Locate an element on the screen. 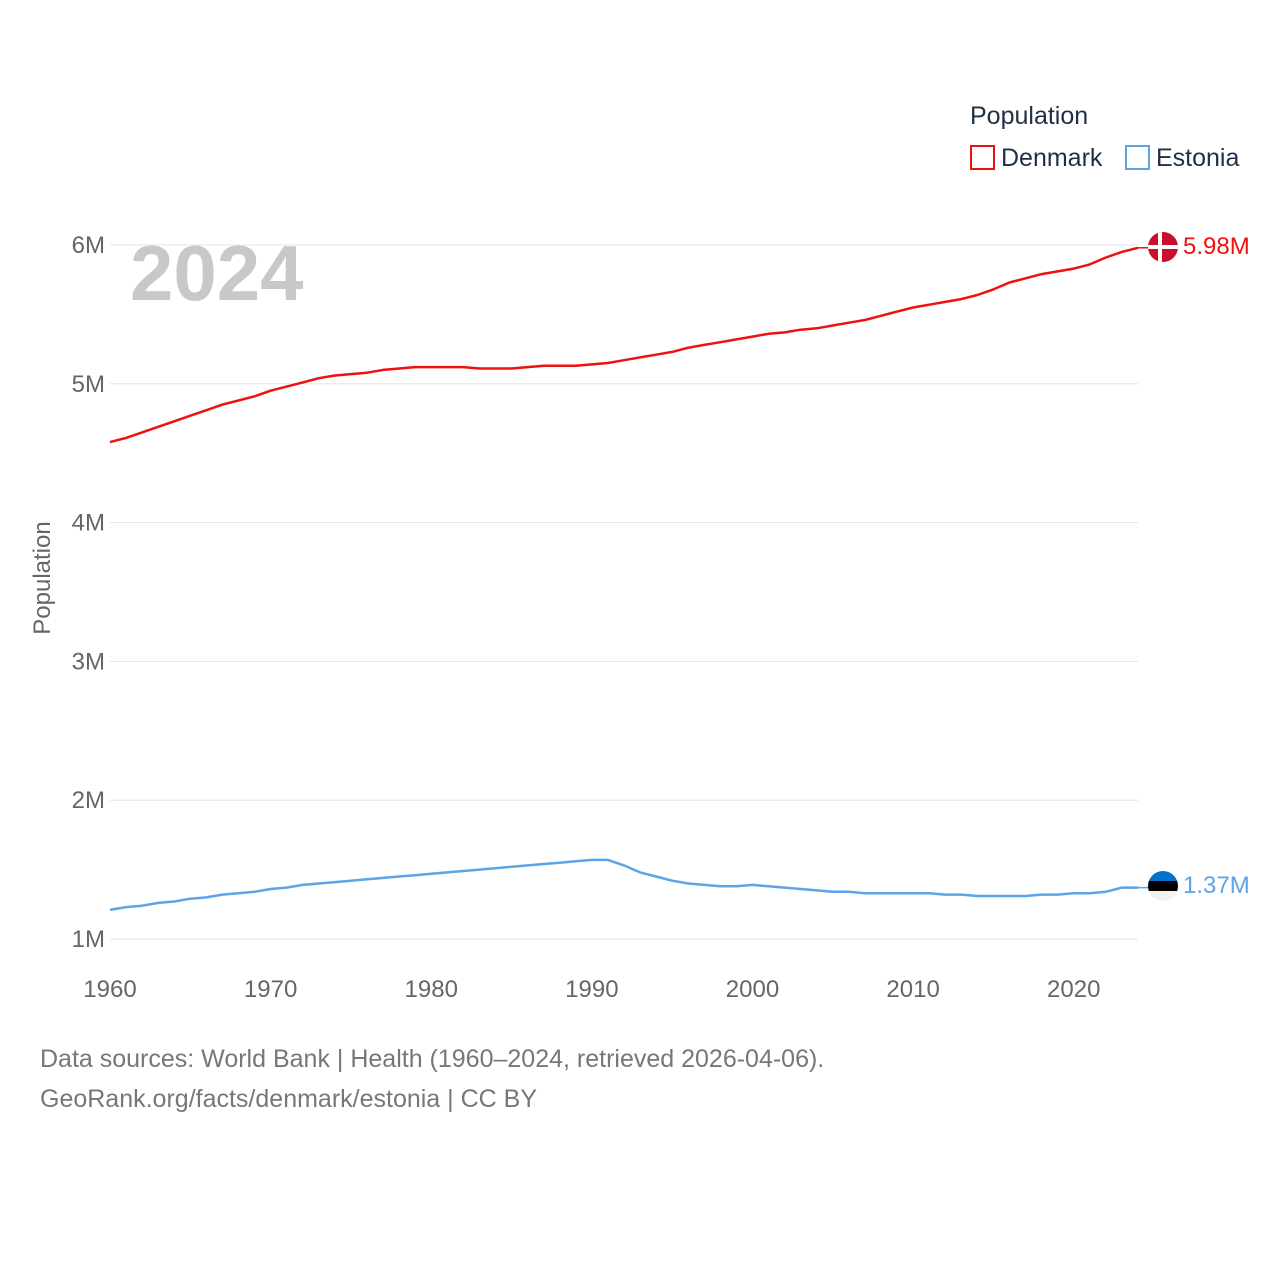 The height and width of the screenshot is (1280, 1280). x-tick-label: 1980 is located at coordinates (431, 989).